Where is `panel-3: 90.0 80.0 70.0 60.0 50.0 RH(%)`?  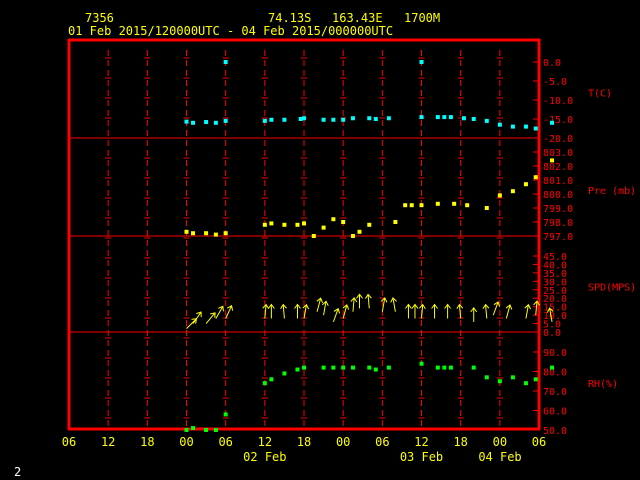
panel-3: 90.0 80.0 70.0 60.0 50.0 RH(%) is located at coordinates (401, 392).